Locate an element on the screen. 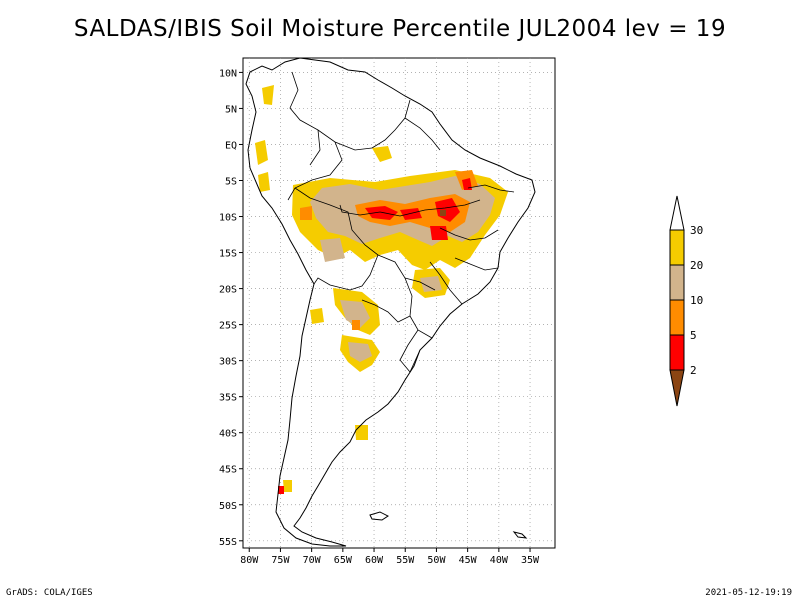 Image resolution: width=800 pixels, height=600 pixels. legend-label-30: 30 is located at coordinates (696, 230).